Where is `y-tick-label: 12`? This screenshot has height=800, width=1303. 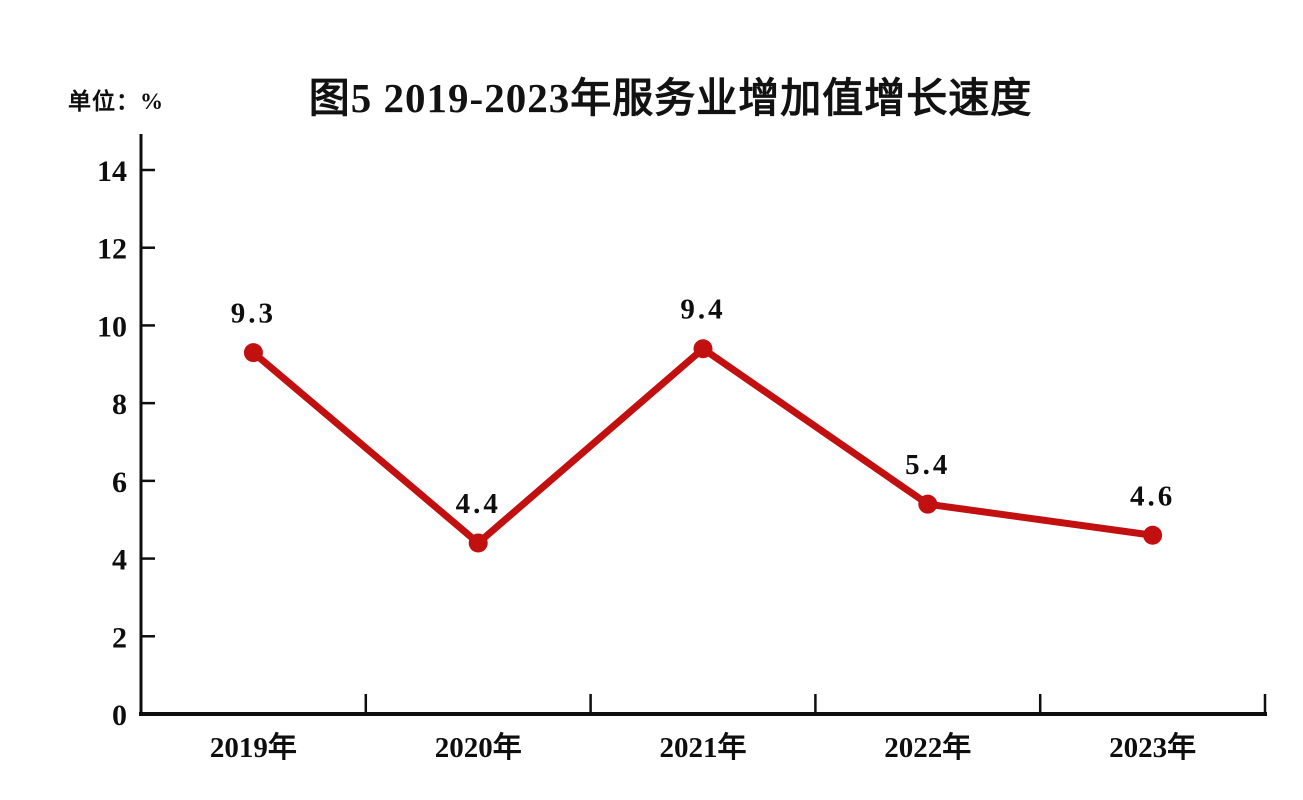
y-tick-label: 12 is located at coordinates (112, 249).